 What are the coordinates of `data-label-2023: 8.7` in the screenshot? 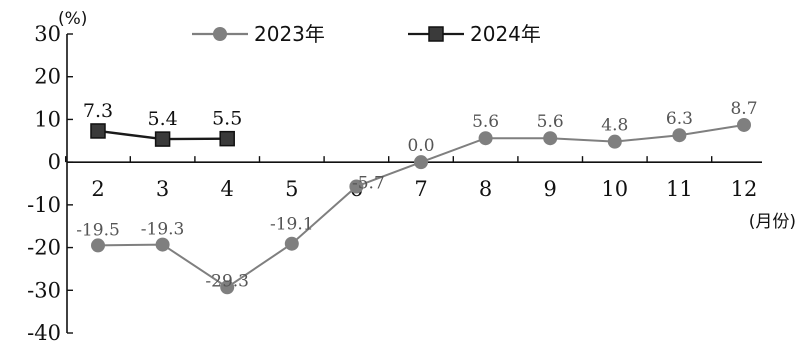 It's located at (743, 109).